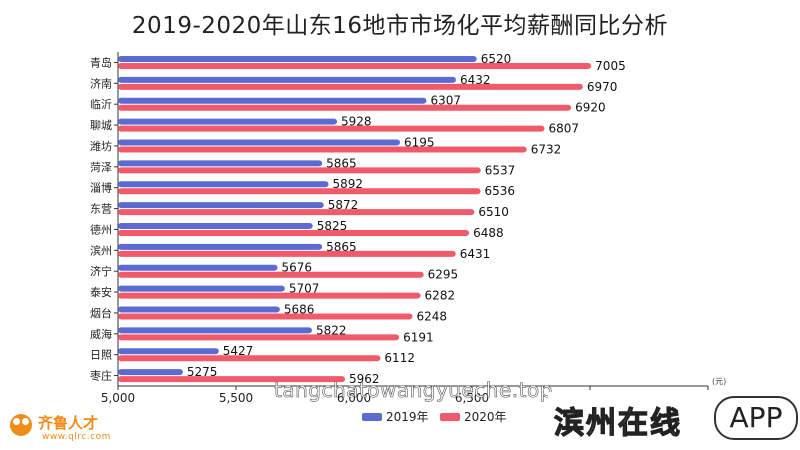 The width and height of the screenshot is (800, 450). Describe the element at coordinates (21, 425) in the screenshot. I see `frog-logo-icon` at that location.